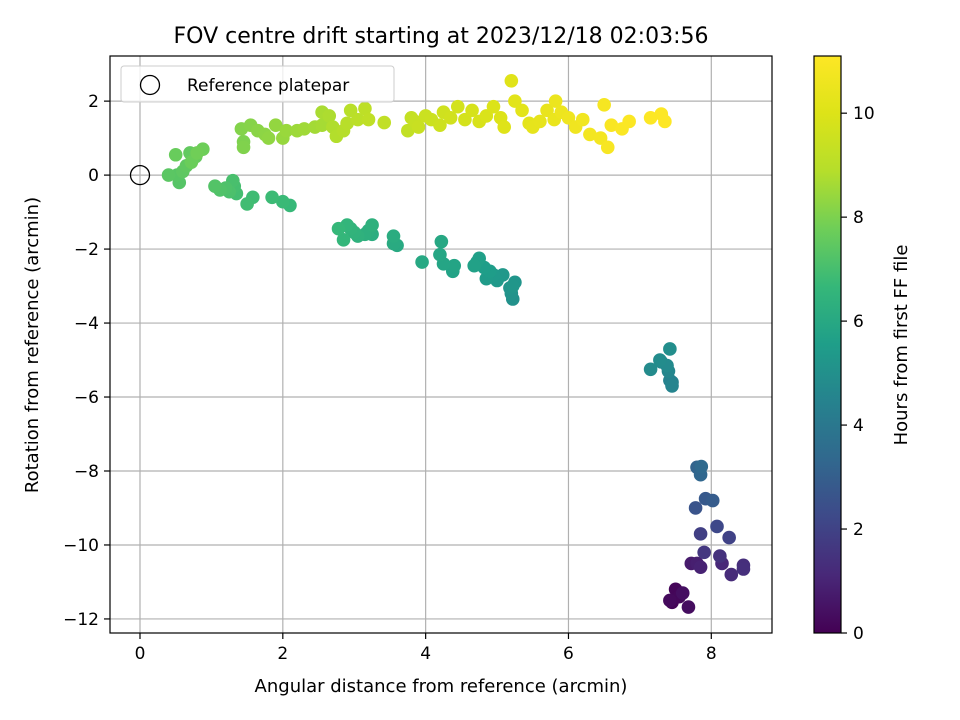 The height and width of the screenshot is (720, 960). What do you see at coordinates (858, 322) in the screenshot?
I see `colorbar-tick-label: 6` at bounding box center [858, 322].